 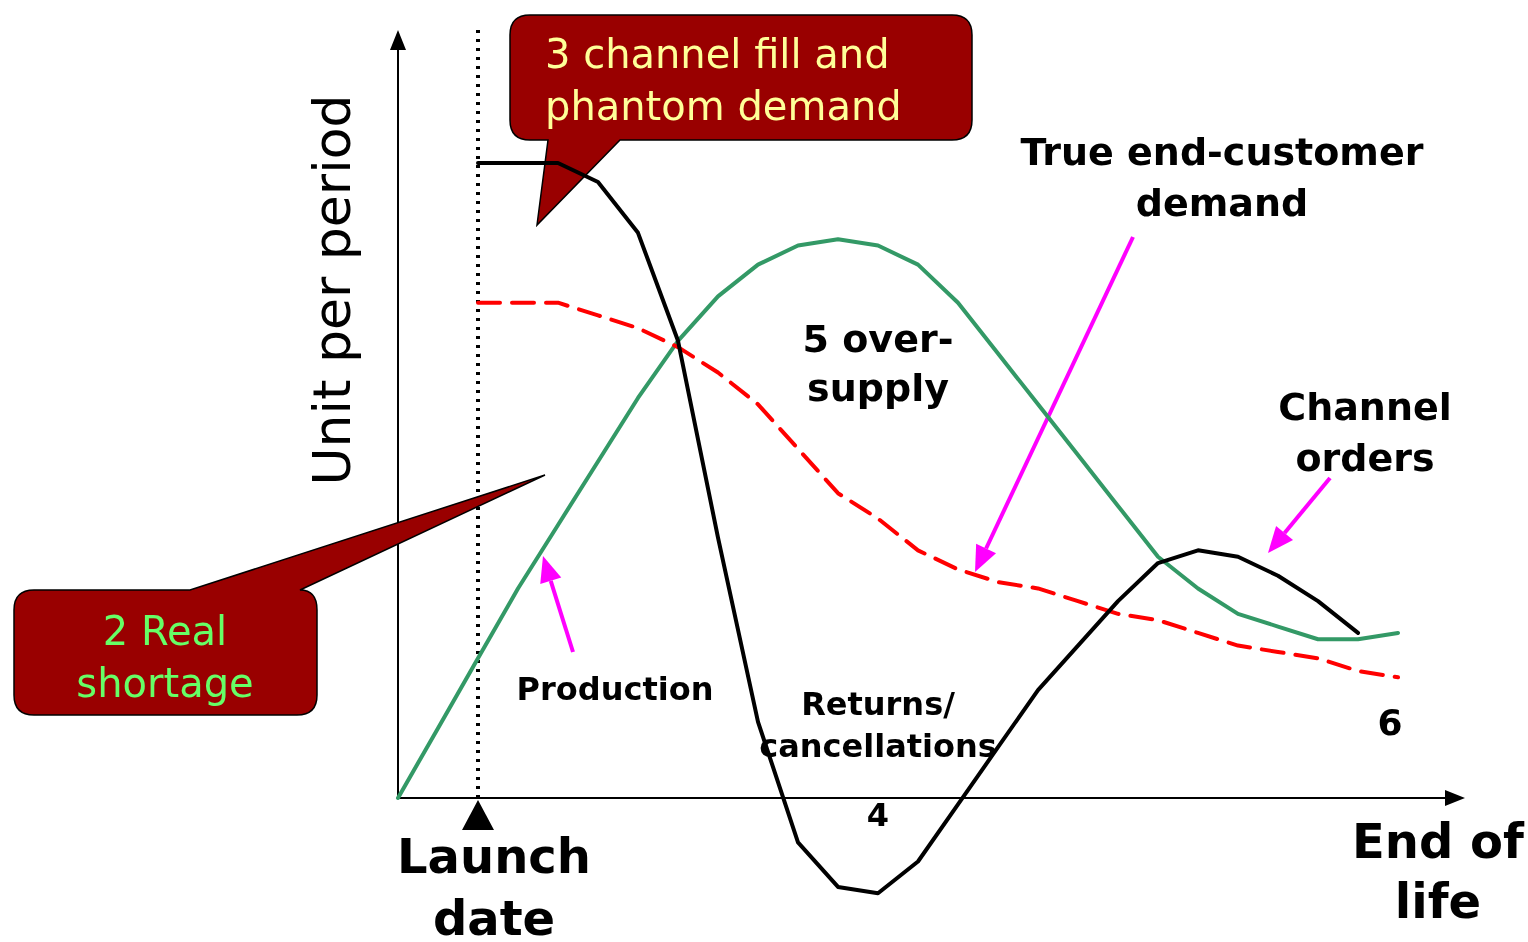 What do you see at coordinates (878, 815) in the screenshot?
I see `annotation: 4` at bounding box center [878, 815].